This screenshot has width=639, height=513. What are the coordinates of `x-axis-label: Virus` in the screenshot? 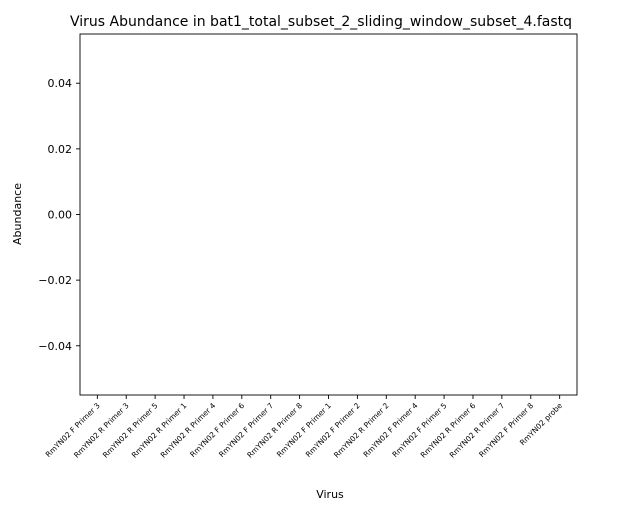 It's located at (330, 494).